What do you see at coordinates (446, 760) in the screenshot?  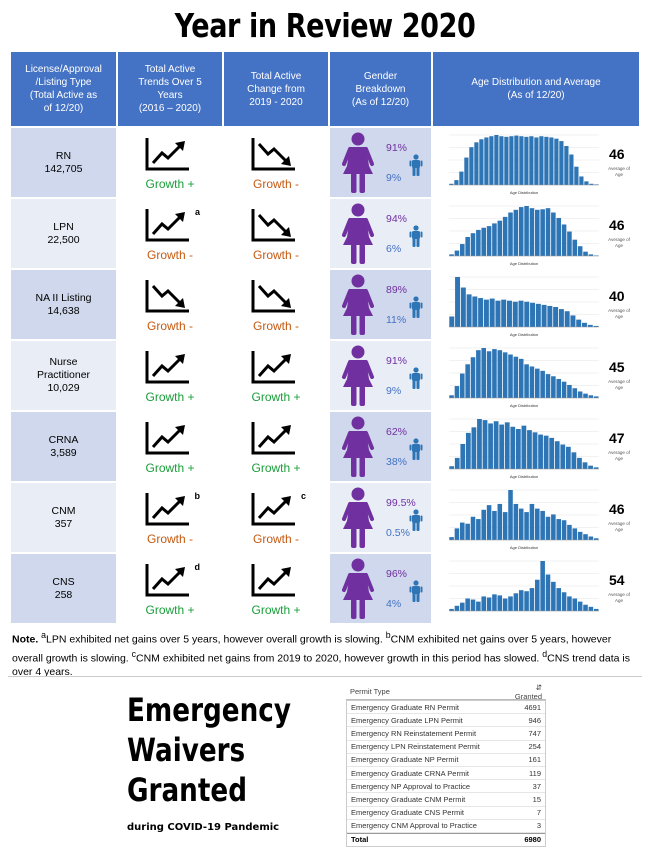 I see `permit-row: Emergency Graduate NP Permit 161` at bounding box center [446, 760].